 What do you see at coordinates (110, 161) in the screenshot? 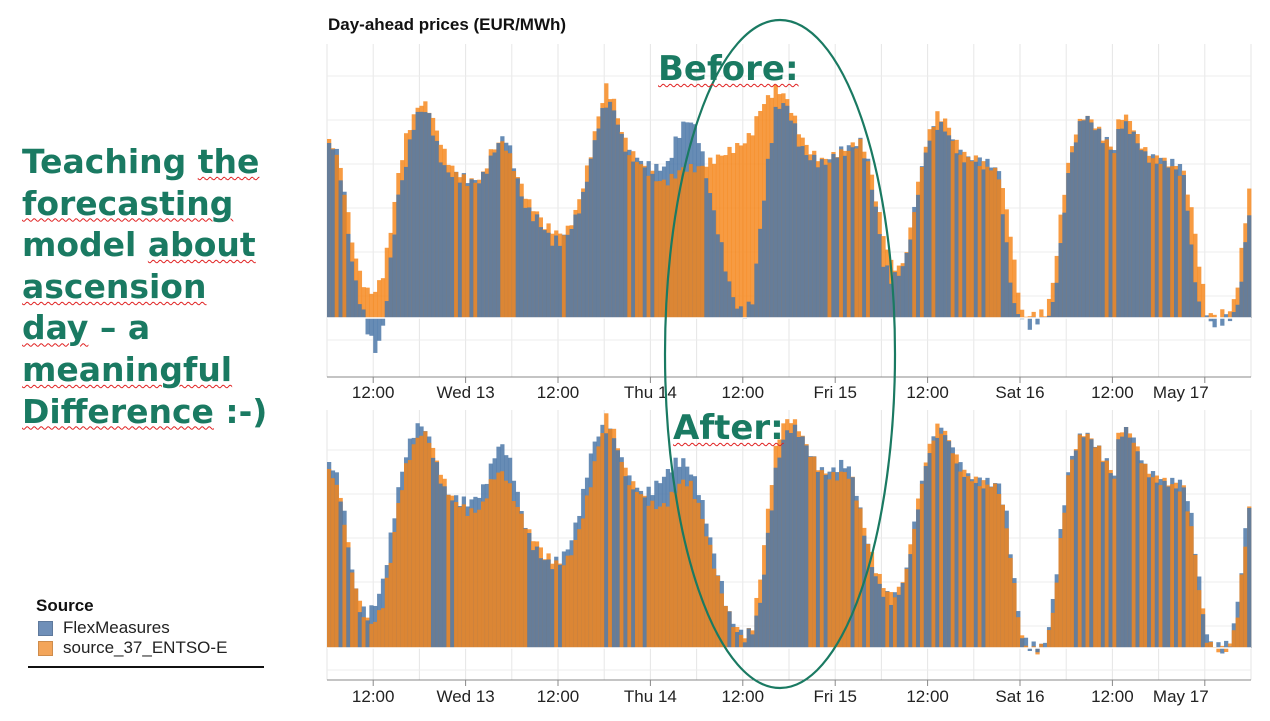
I see `title-word: Teaching` at bounding box center [110, 161].